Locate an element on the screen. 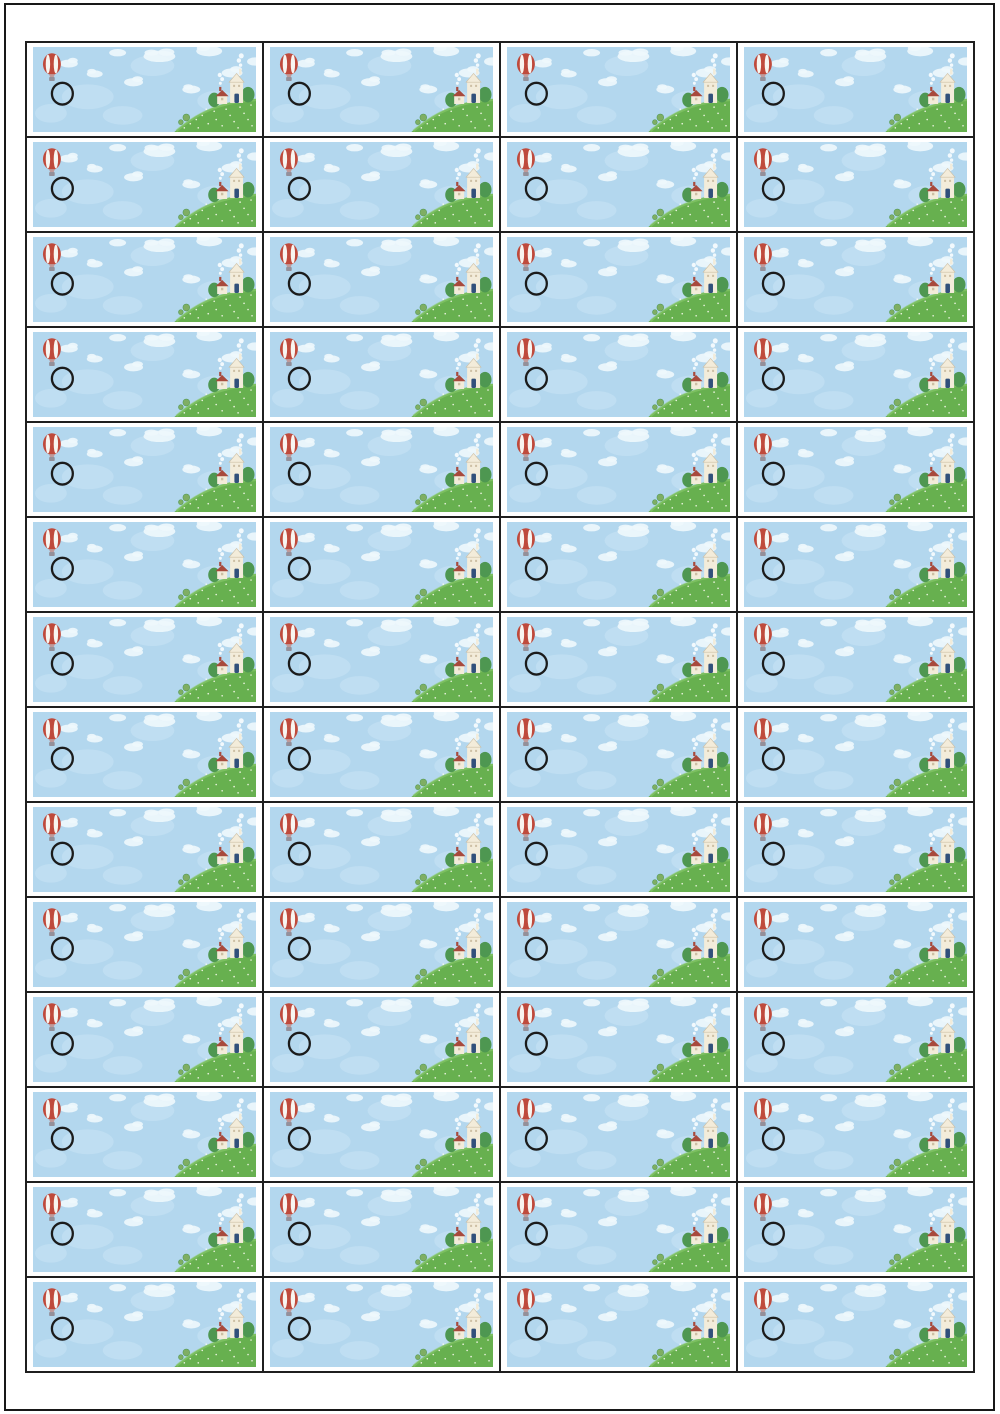 This screenshot has width=1000, height=1414. sky-texture is located at coordinates (136, 1325).